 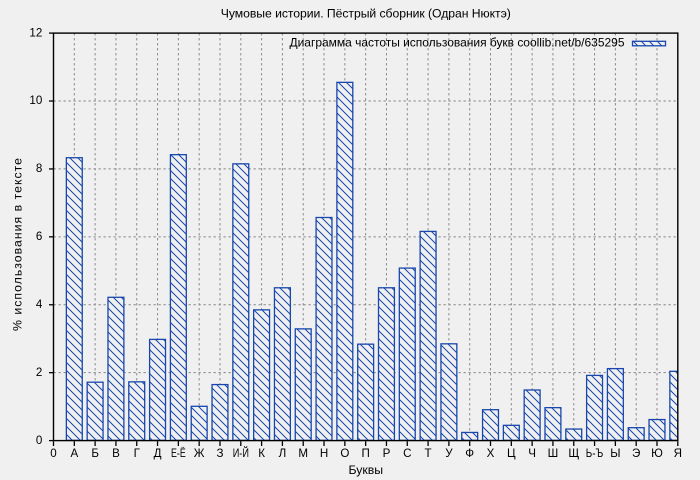 What do you see at coordinates (449, 453) in the screenshot?
I see `svg-text: У` at bounding box center [449, 453].